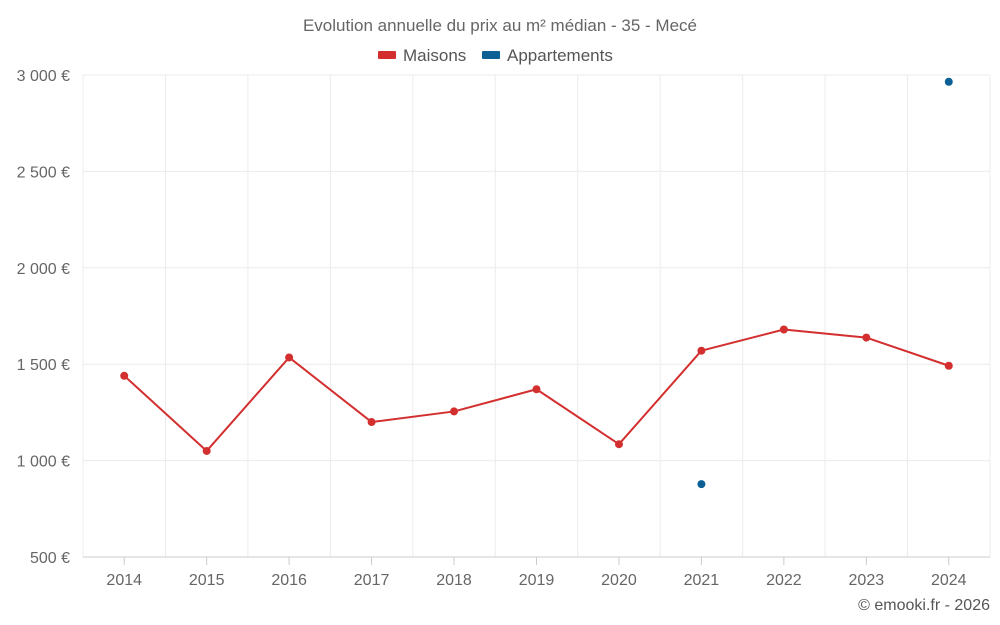  Describe the element at coordinates (387, 55) in the screenshot. I see `legend-swatch-maisons` at that location.